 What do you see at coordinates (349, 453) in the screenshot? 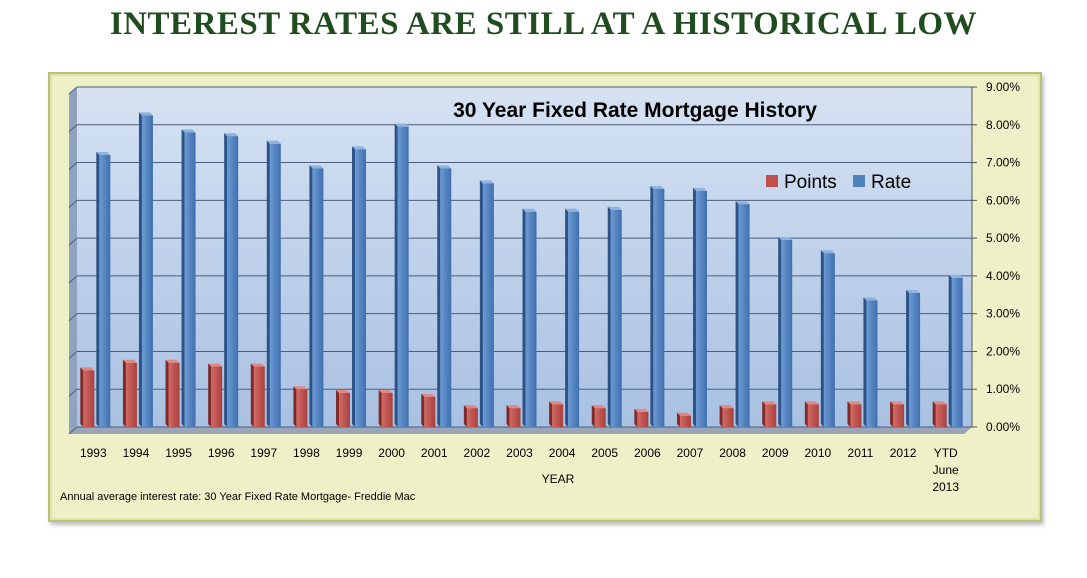
I see `x-tick-label: 1999` at bounding box center [349, 453].